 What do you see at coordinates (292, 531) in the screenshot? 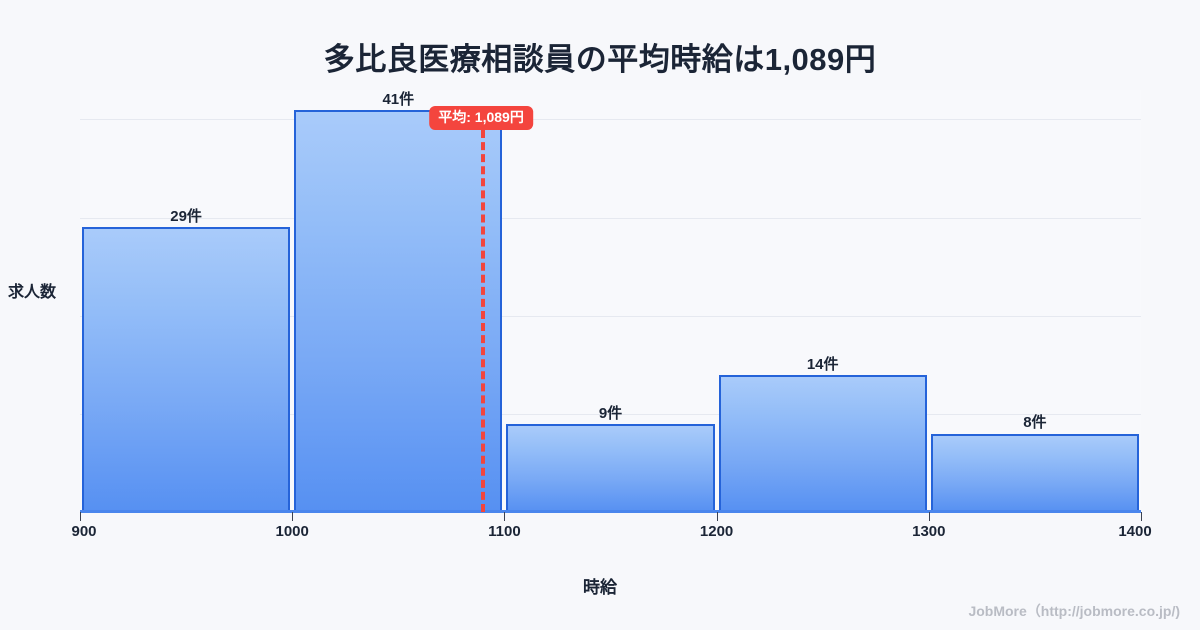
I see `x-axis-tick-label: 1000` at bounding box center [292, 531].